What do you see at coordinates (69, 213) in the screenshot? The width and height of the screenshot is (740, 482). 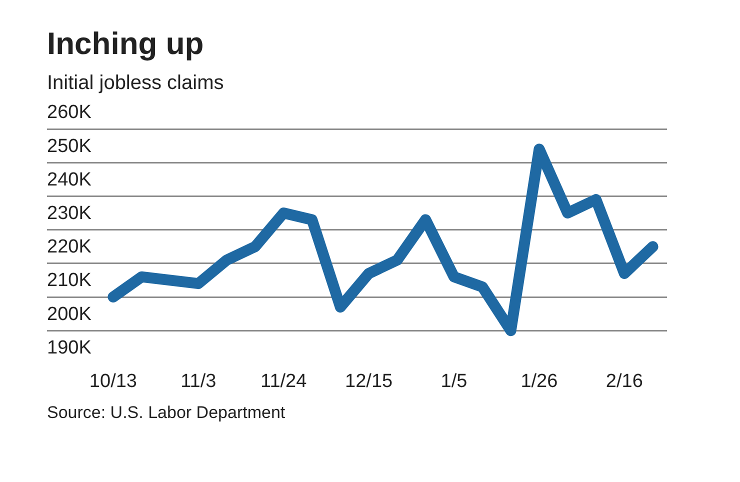 I see `y-tick-label: 230K` at bounding box center [69, 213].